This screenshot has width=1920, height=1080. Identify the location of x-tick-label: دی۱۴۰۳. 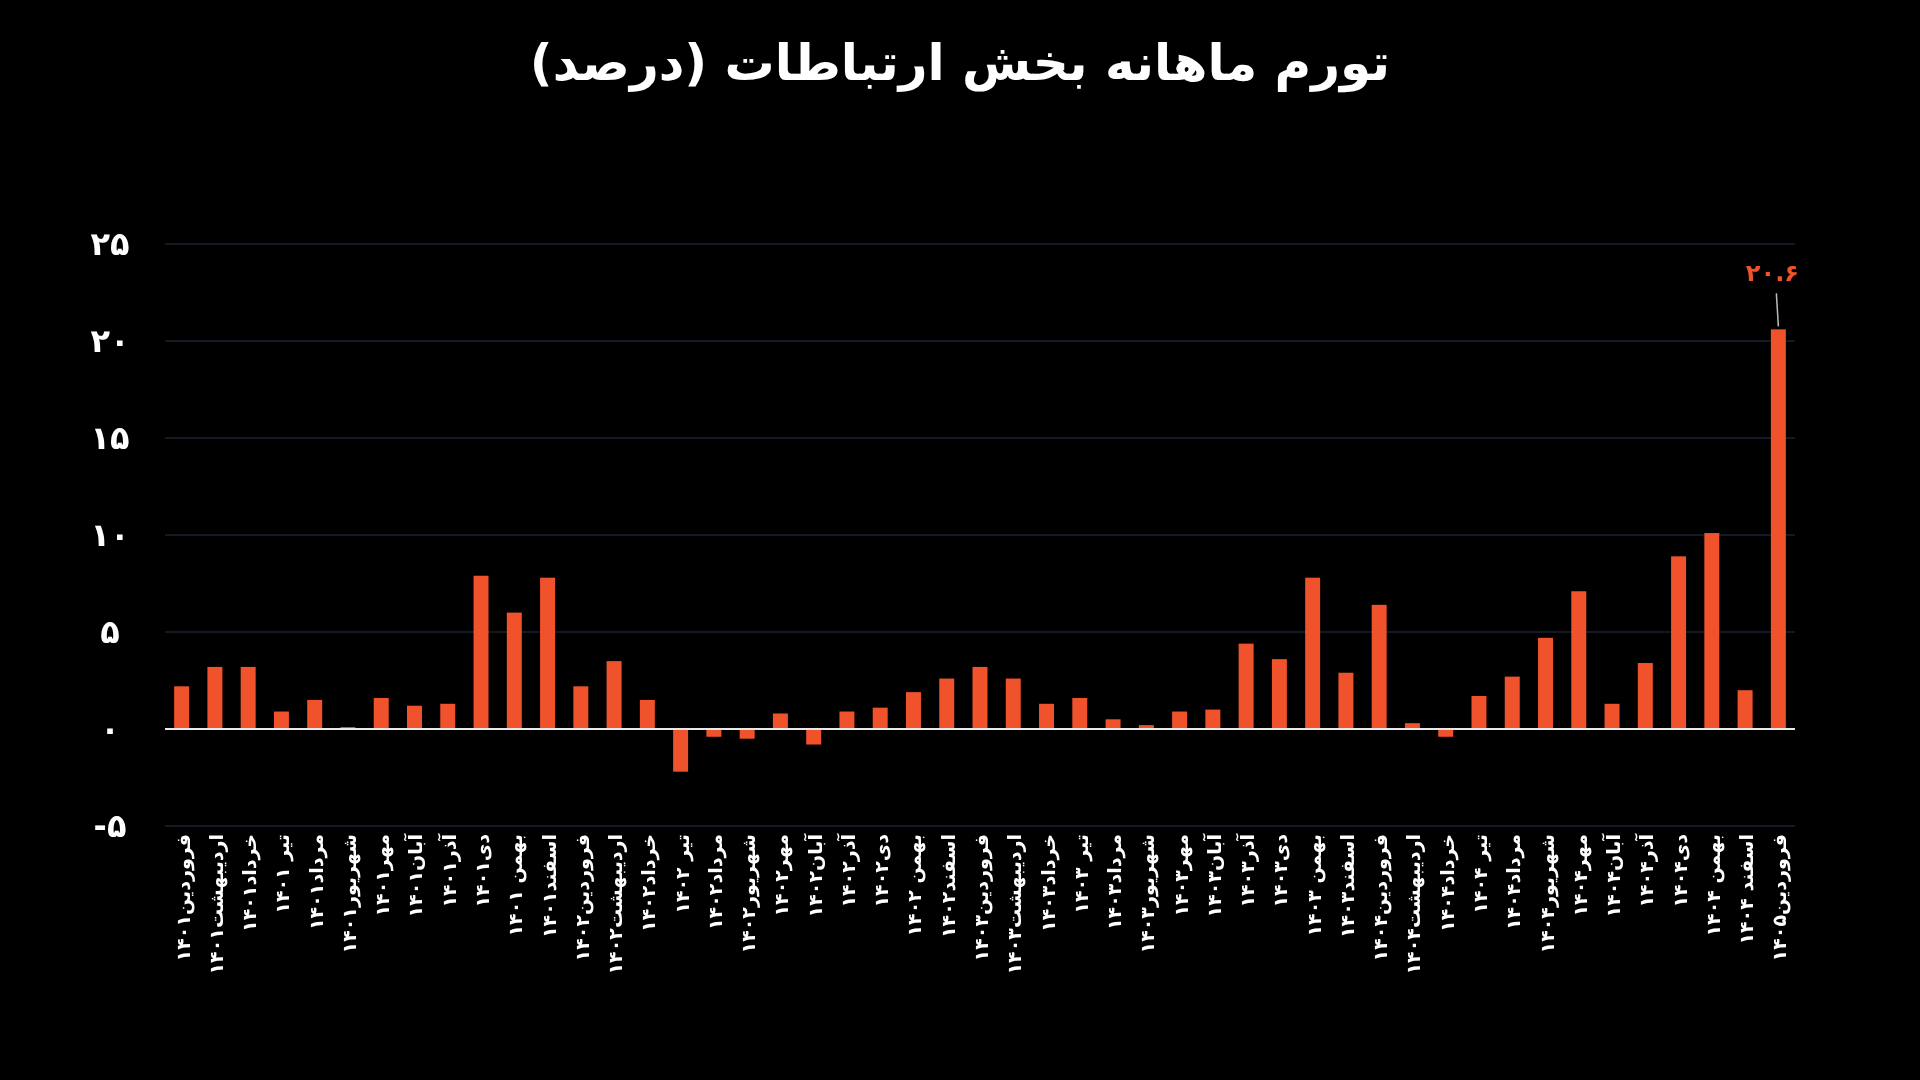
(1280, 870).